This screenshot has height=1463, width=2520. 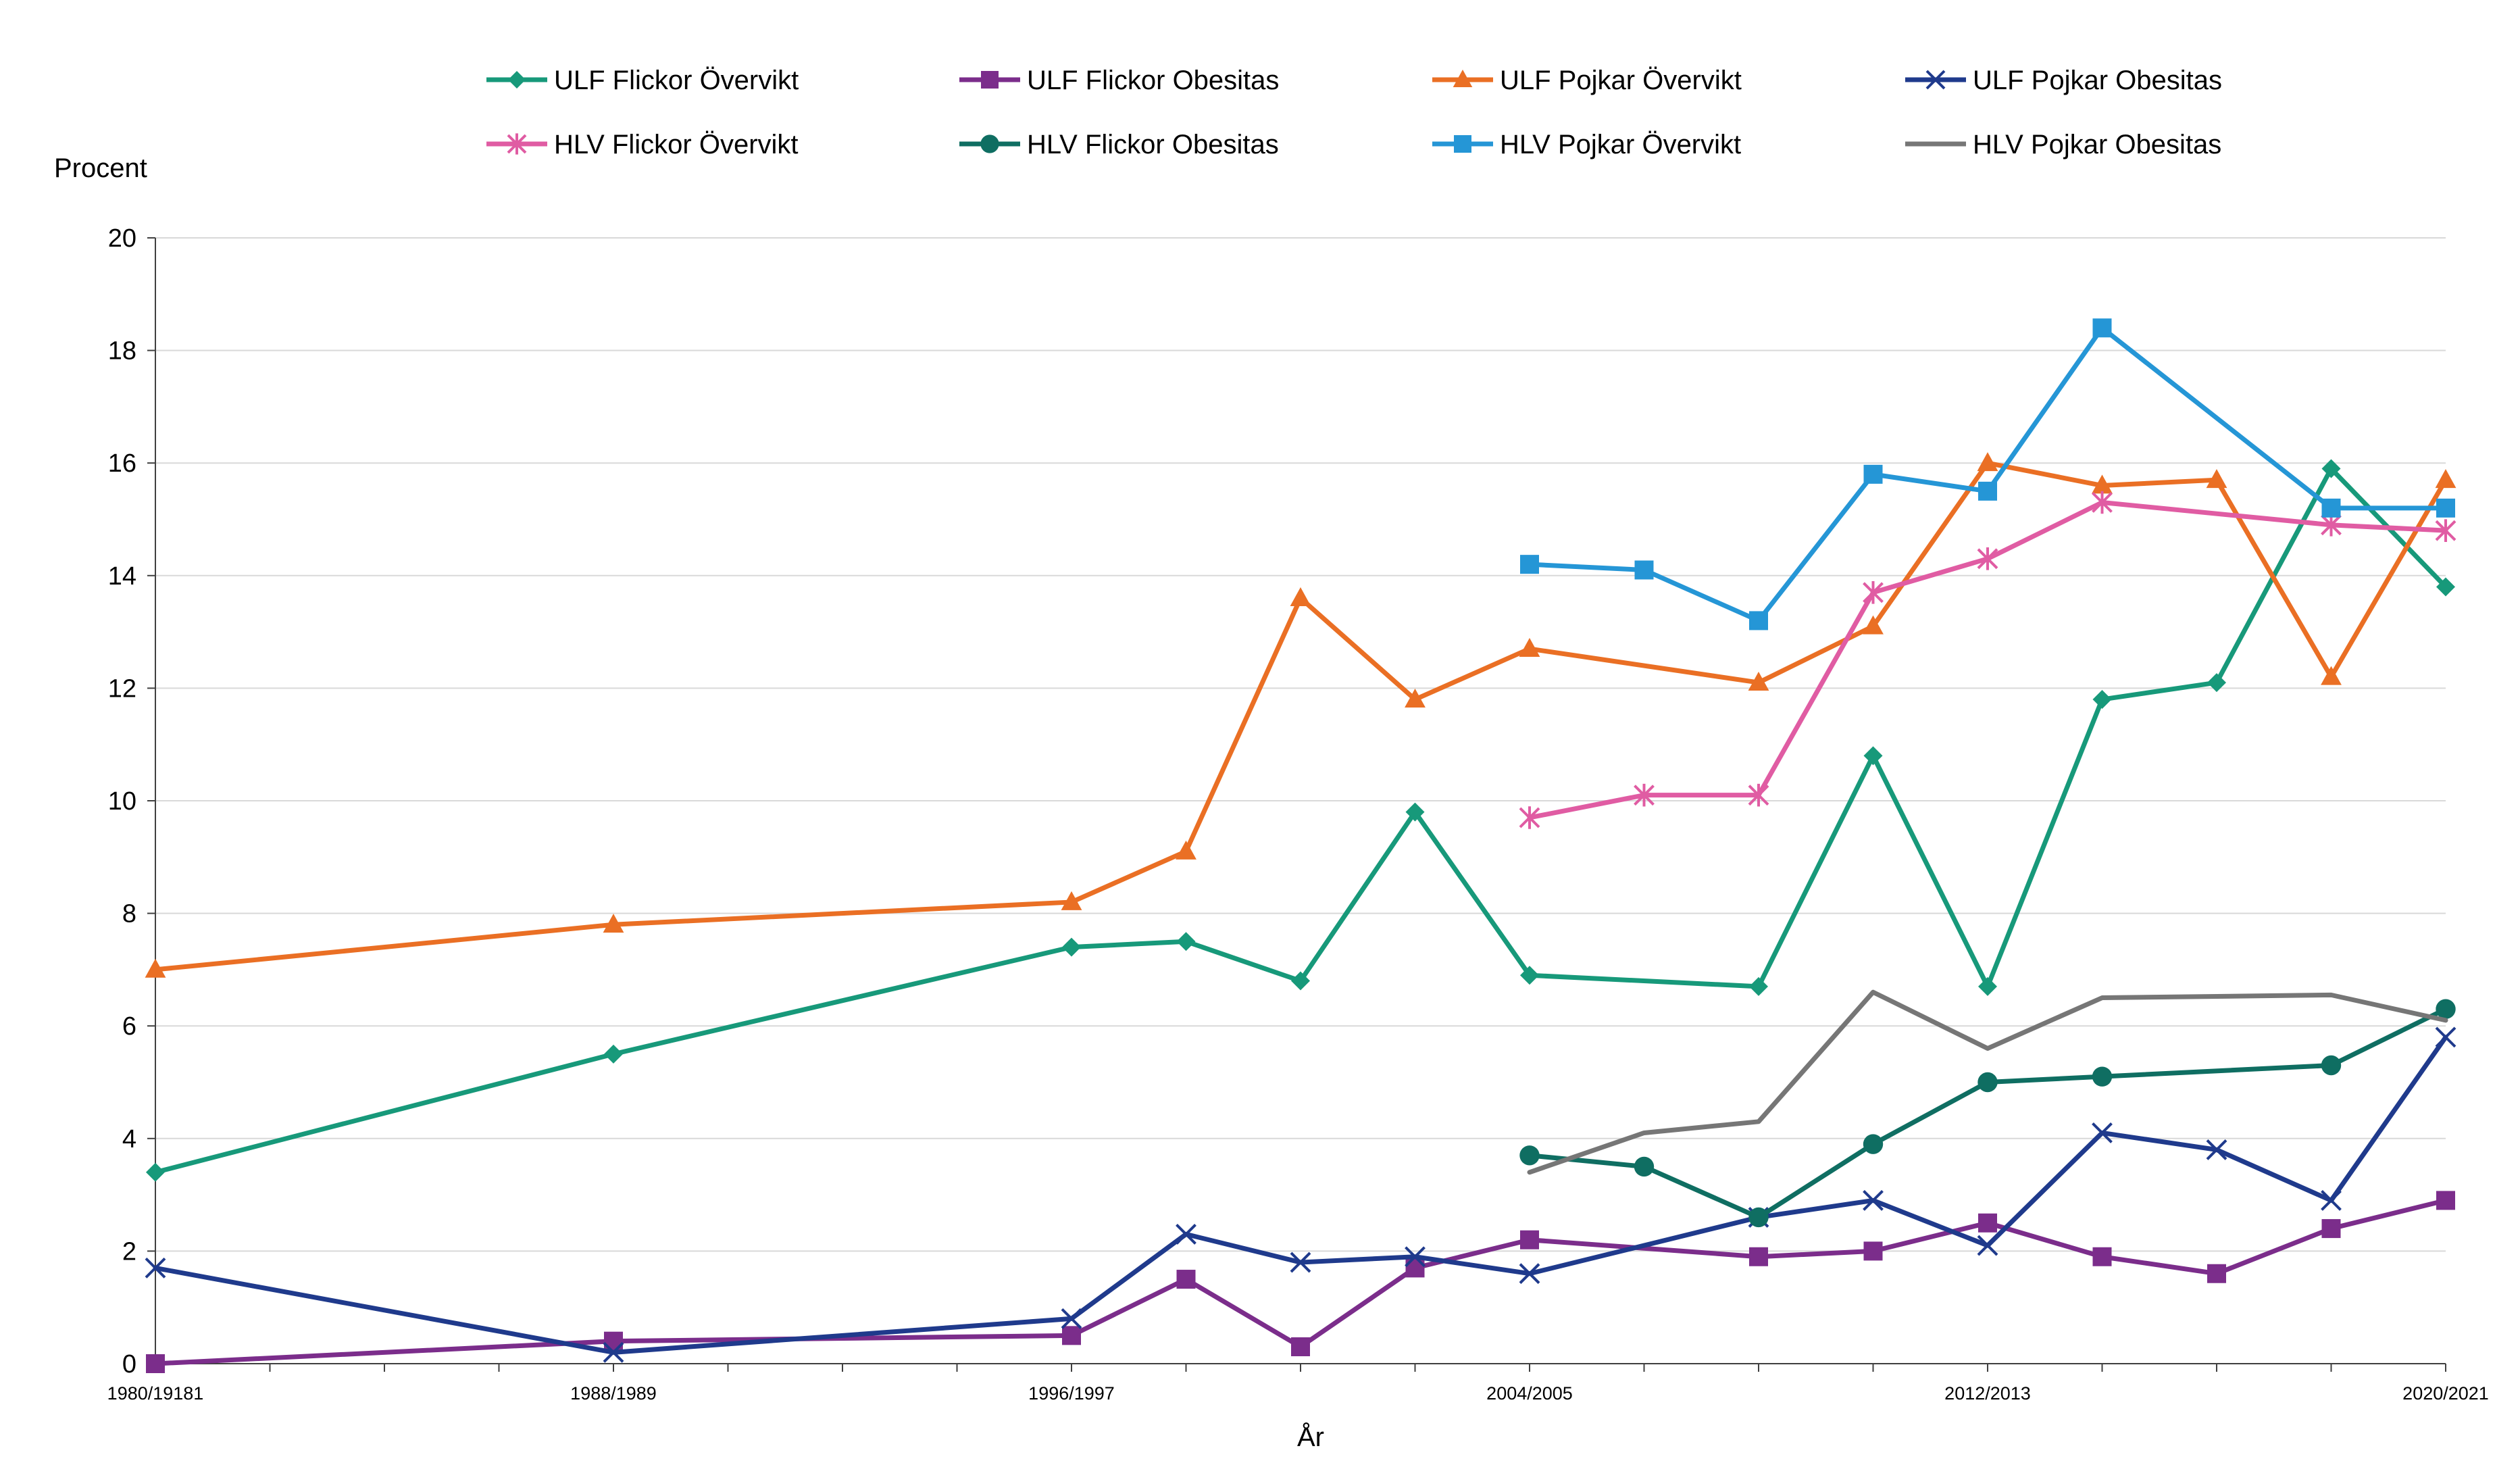 What do you see at coordinates (2446, 1393) in the screenshot?
I see `x-tick-label: 2020/2021` at bounding box center [2446, 1393].